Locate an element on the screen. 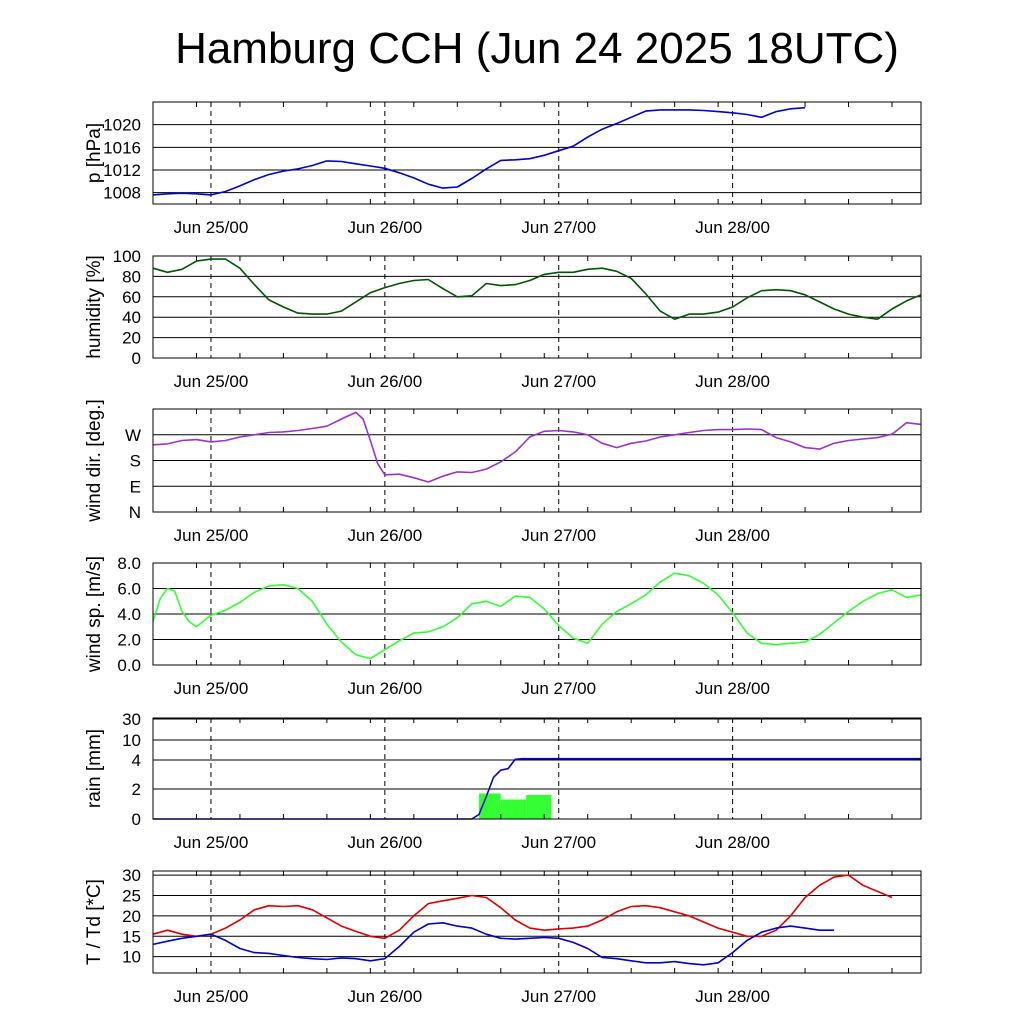 The width and height of the screenshot is (1024, 1024). y-tick-label: 15 is located at coordinates (131, 936).